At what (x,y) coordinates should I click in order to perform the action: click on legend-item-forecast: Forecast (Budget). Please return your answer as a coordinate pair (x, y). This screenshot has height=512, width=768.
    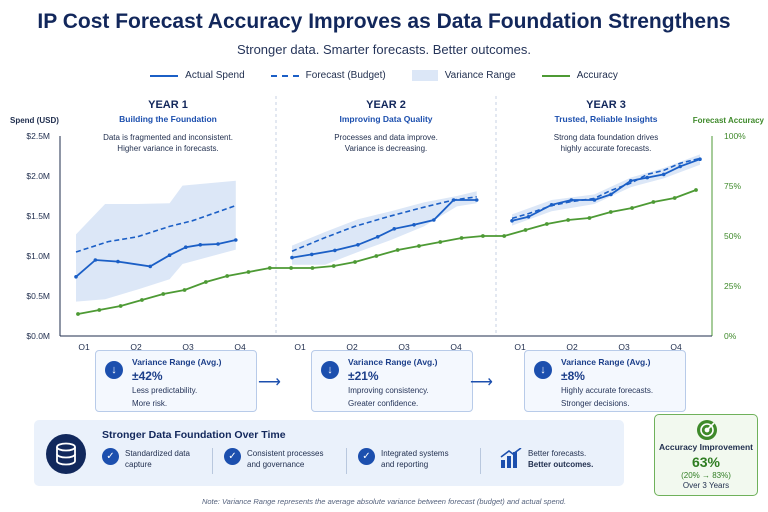
    Looking at the image, I should click on (328, 75).